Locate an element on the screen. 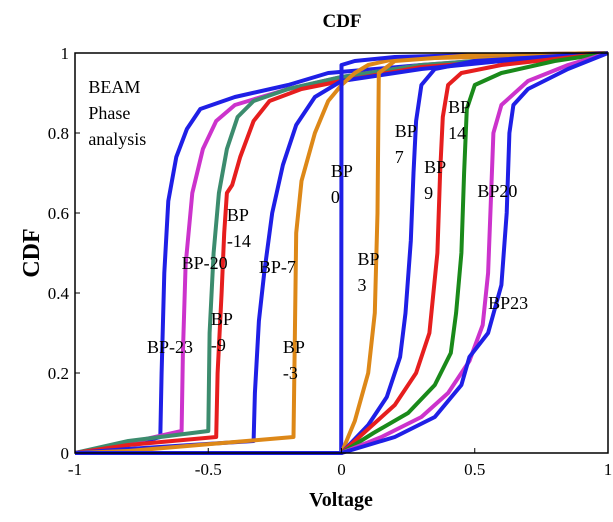 The height and width of the screenshot is (522, 613). annotation-line: 7 is located at coordinates (399, 157).